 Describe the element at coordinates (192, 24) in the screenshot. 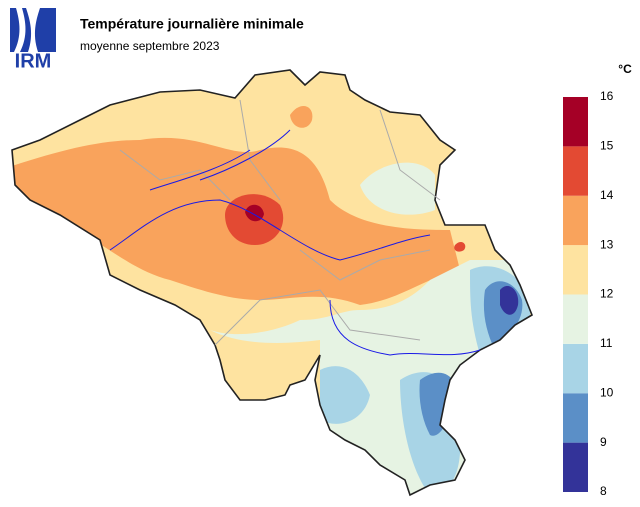

I see `title: Température journalière minimale` at that location.